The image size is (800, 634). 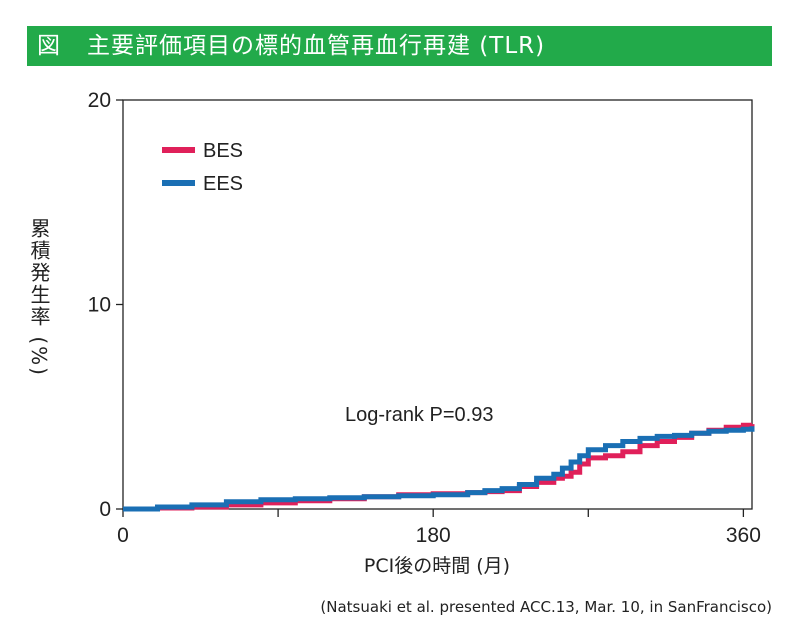 I want to click on x-tick-label: 360, so click(x=743, y=535).